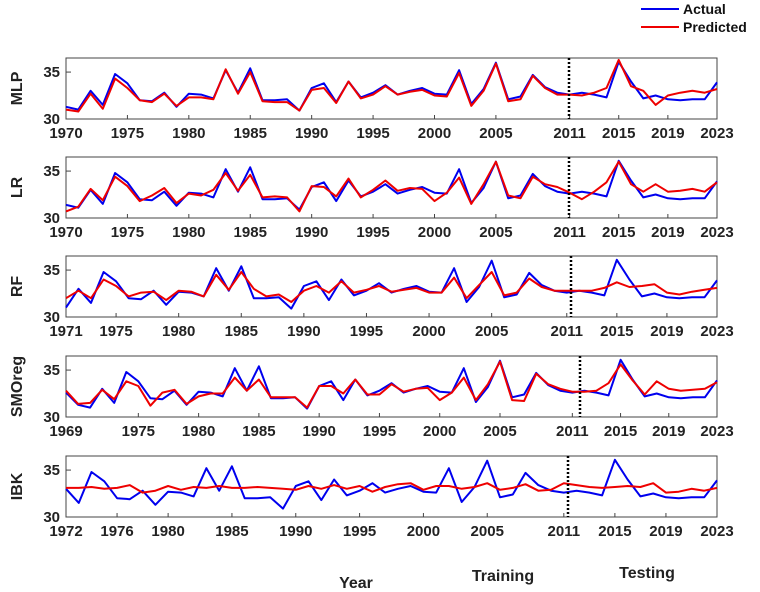 The height and width of the screenshot is (592, 760). What do you see at coordinates (188, 133) in the screenshot?
I see `x-tick-mlp-1980: 1980` at bounding box center [188, 133].